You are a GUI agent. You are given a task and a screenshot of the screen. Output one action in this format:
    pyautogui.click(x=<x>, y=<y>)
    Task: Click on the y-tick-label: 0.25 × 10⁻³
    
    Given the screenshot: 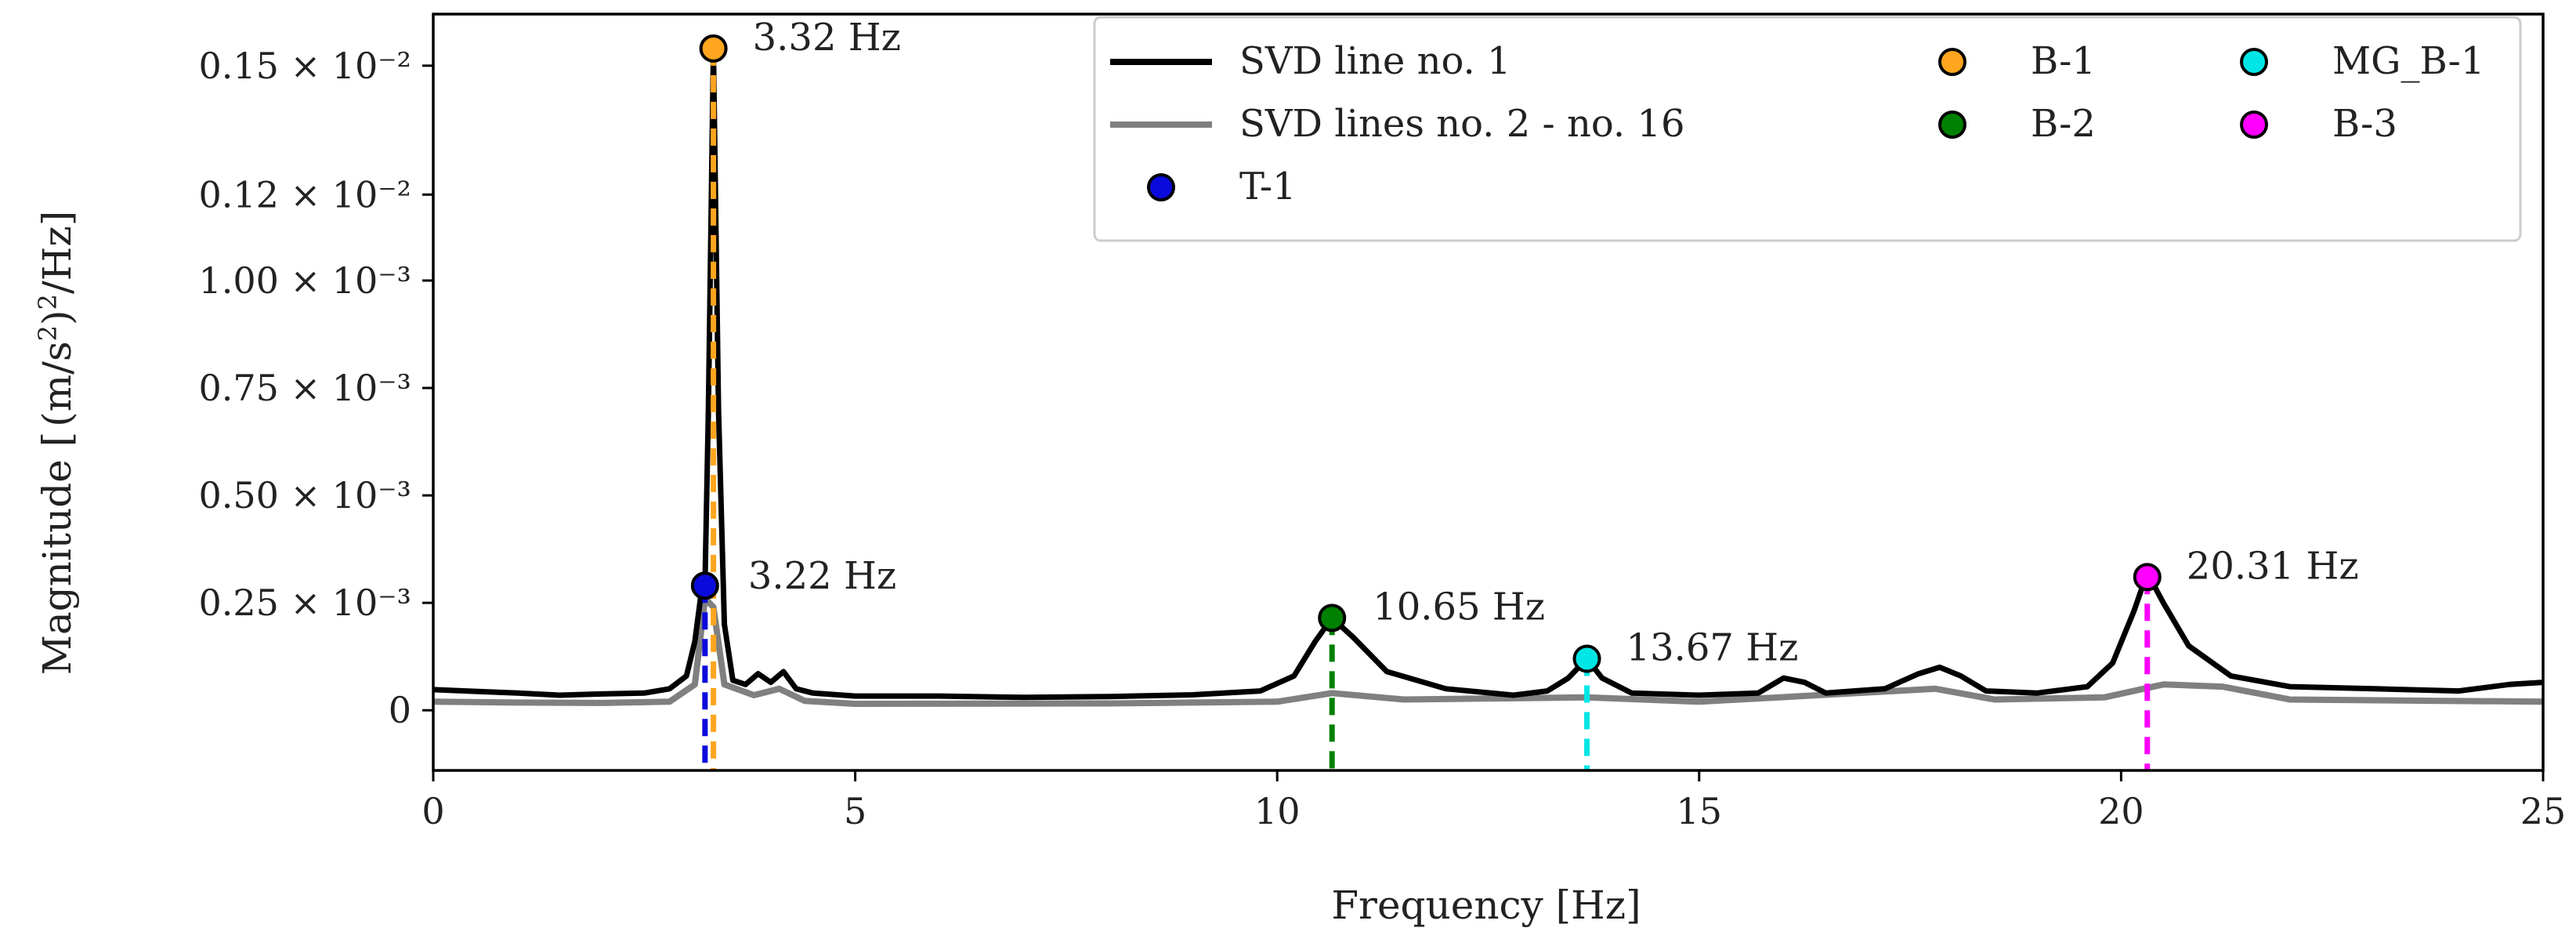 What is the action you would take?
    pyautogui.click(x=305, y=603)
    